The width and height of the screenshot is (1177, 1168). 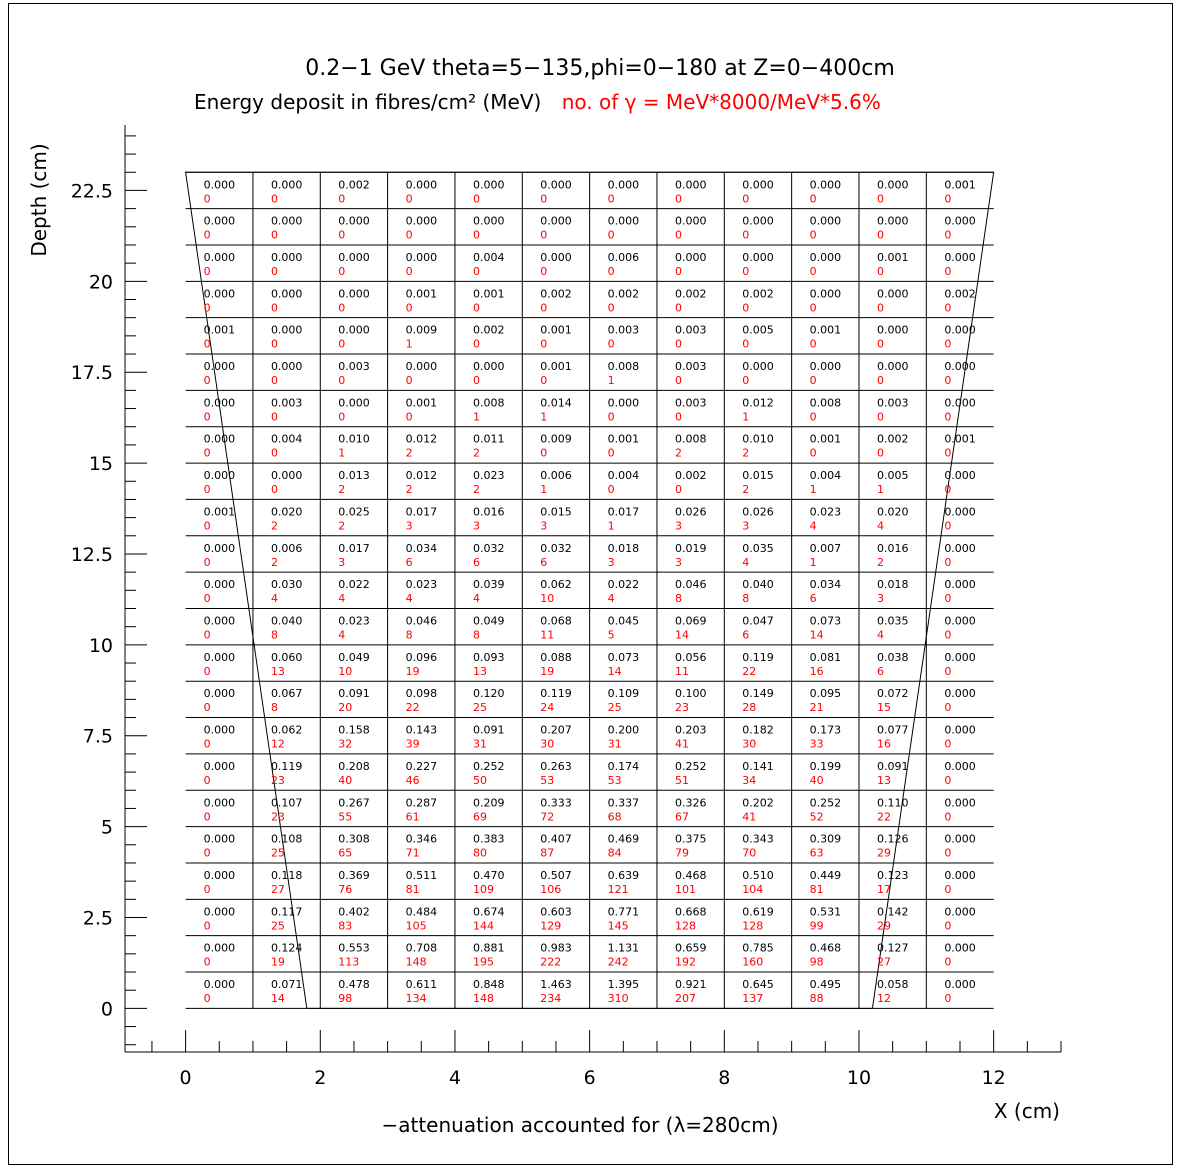 I want to click on cell-photon-label: 52, so click(x=817, y=816).